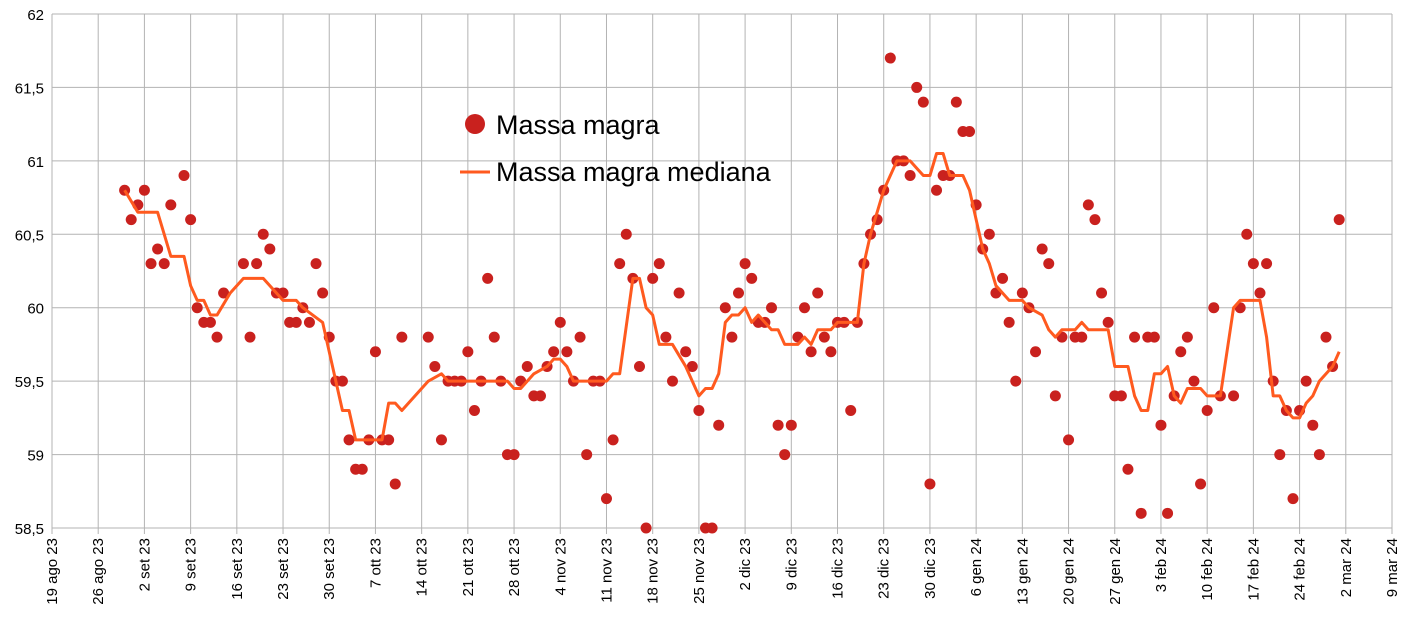 This screenshot has height=632, width=1404. Describe the element at coordinates (35, 456) in the screenshot. I see `y-tick-label: 59` at that location.